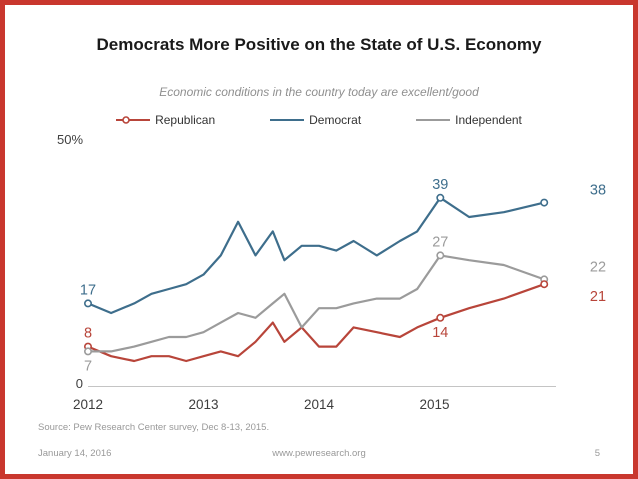  Describe the element at coordinates (488, 120) in the screenshot. I see `legend-label-independent: Independent` at that location.